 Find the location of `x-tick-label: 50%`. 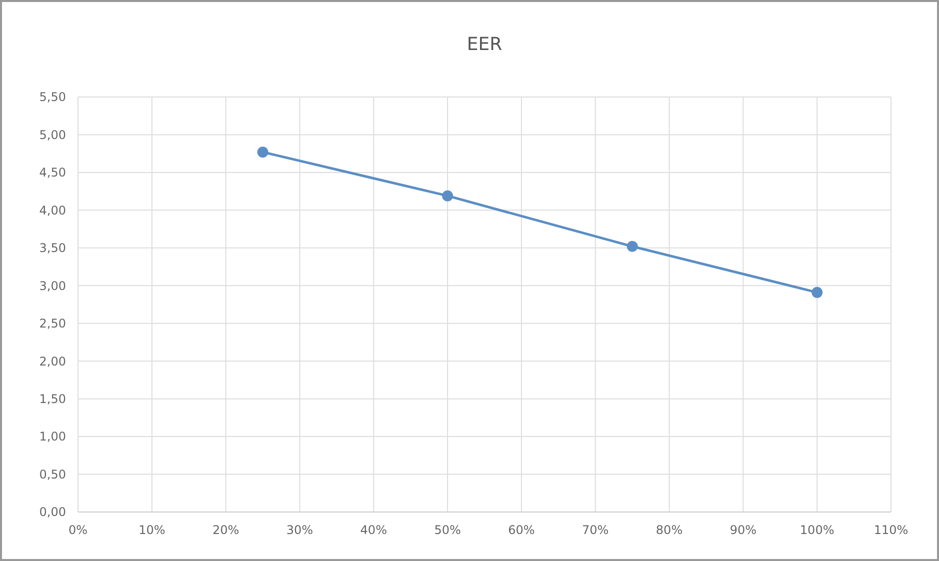

x-tick-label: 50% is located at coordinates (447, 530).